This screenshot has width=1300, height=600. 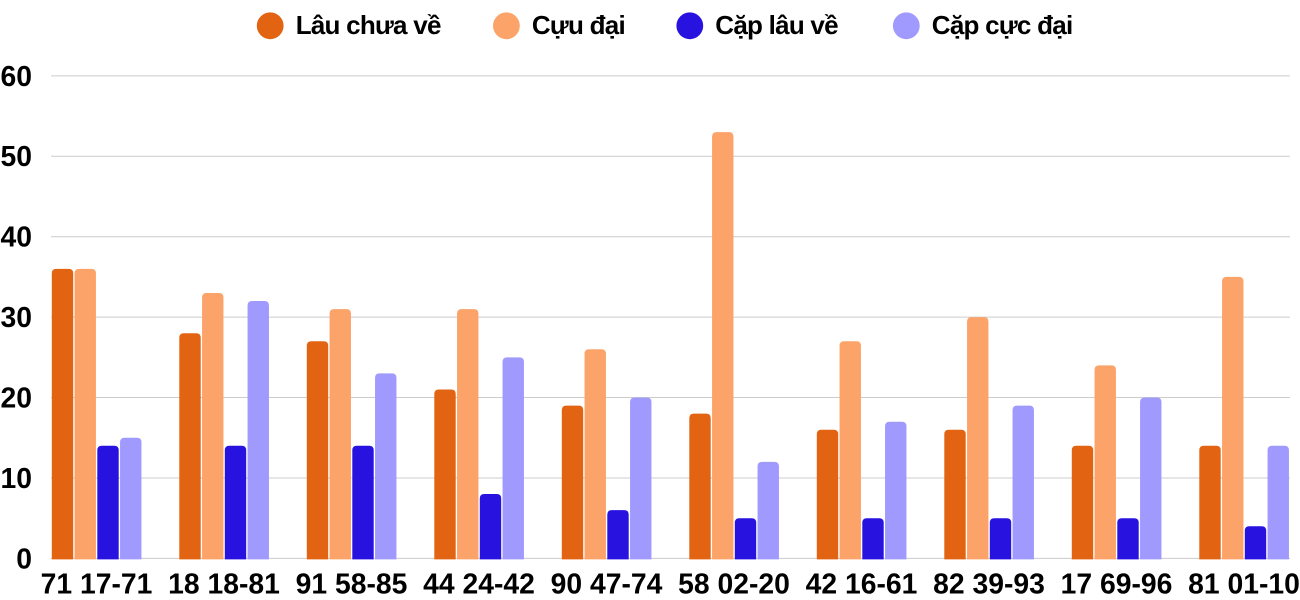 I want to click on svg-text: 42 16-61, so click(x=862, y=584).